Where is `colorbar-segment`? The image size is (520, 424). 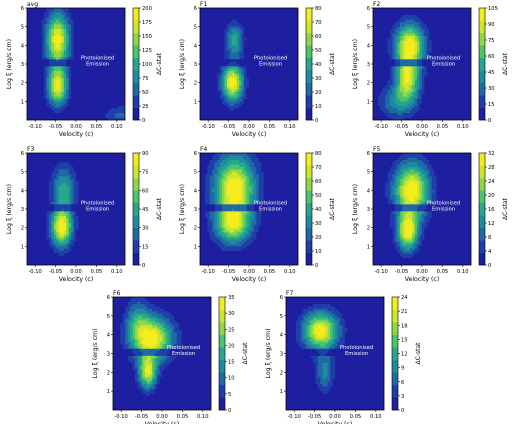
colorbar-segment is located at coordinates (136, 39).